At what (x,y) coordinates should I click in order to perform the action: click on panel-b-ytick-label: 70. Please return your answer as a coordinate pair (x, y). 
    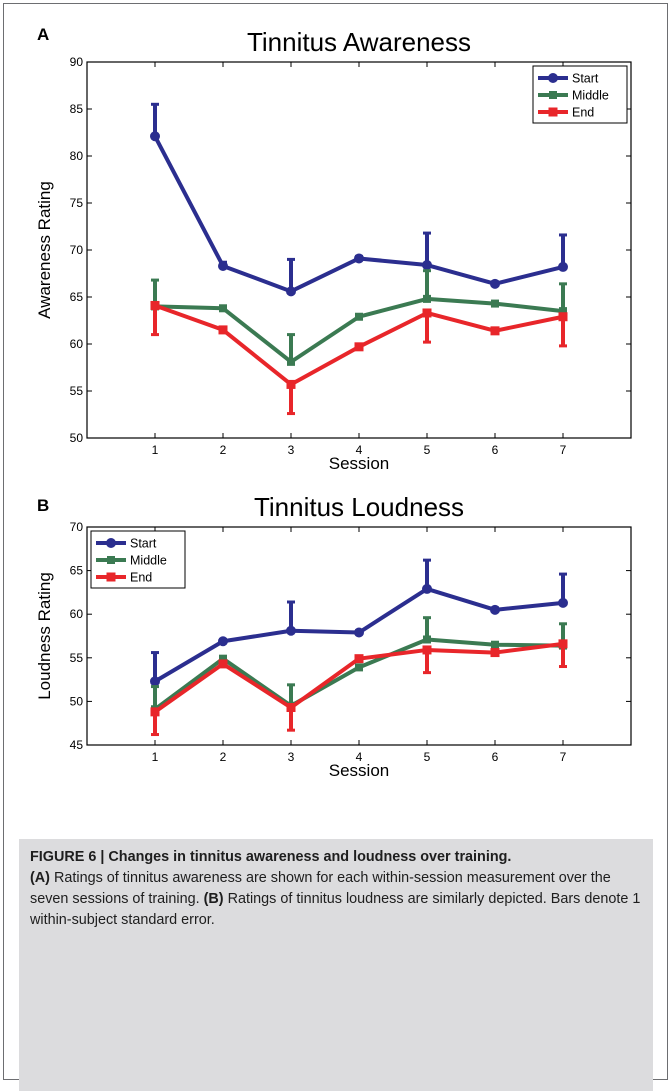
    Looking at the image, I should click on (77, 527).